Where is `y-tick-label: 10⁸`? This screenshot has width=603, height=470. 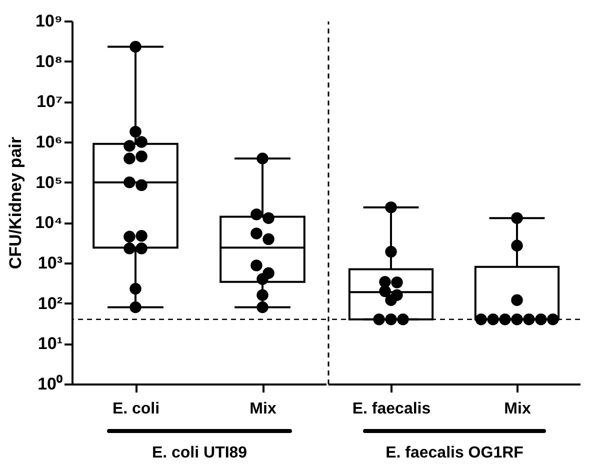 y-tick-label: 10⁸ is located at coordinates (49, 61).